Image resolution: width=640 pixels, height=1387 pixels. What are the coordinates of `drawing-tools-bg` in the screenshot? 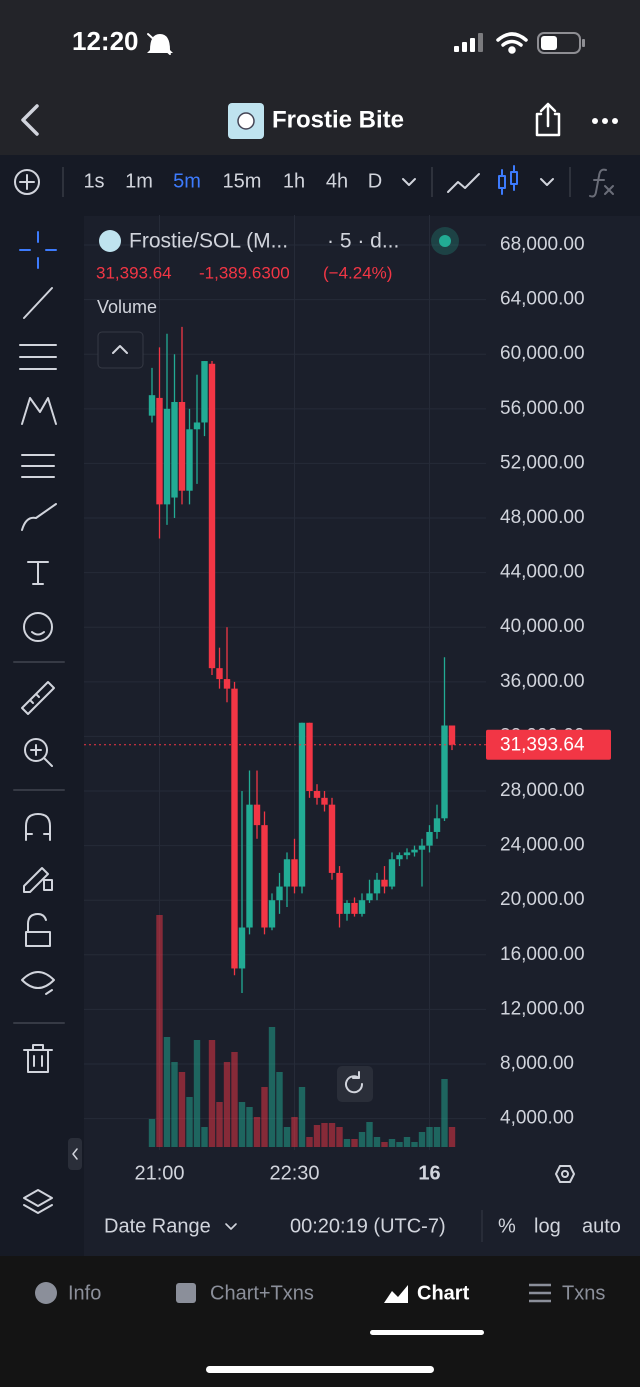 It's located at (39, 733).